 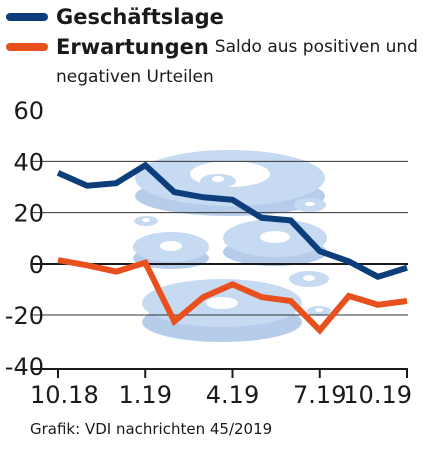 What do you see at coordinates (27, 47) in the screenshot?
I see `legend-swatch-erwartungen` at bounding box center [27, 47].